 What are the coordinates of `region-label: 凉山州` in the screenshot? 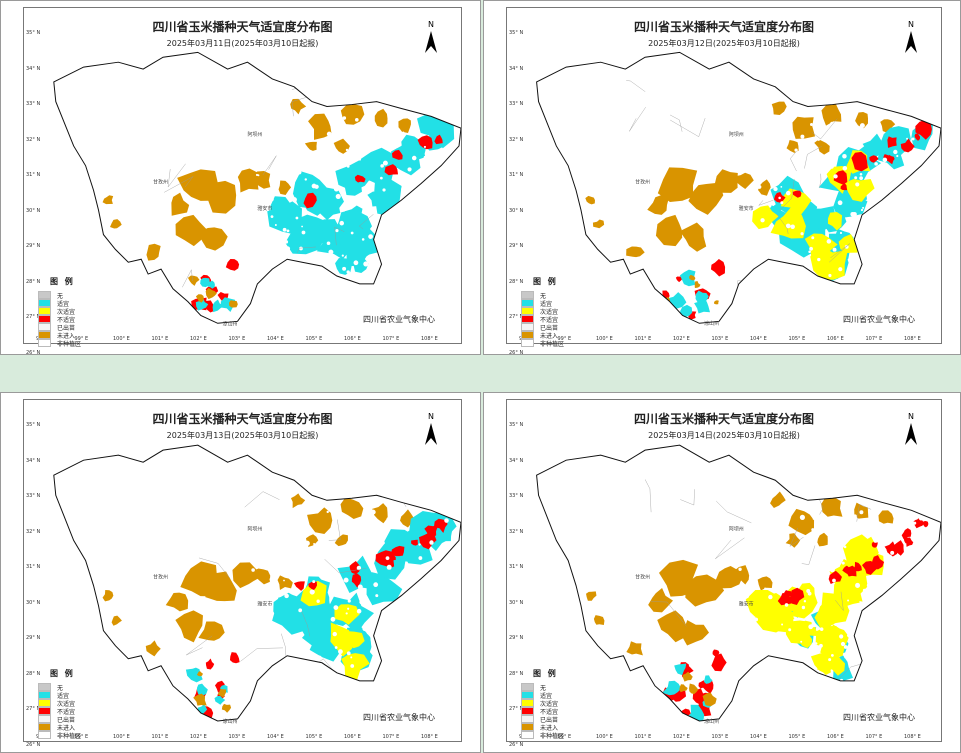 It's located at (711, 721).